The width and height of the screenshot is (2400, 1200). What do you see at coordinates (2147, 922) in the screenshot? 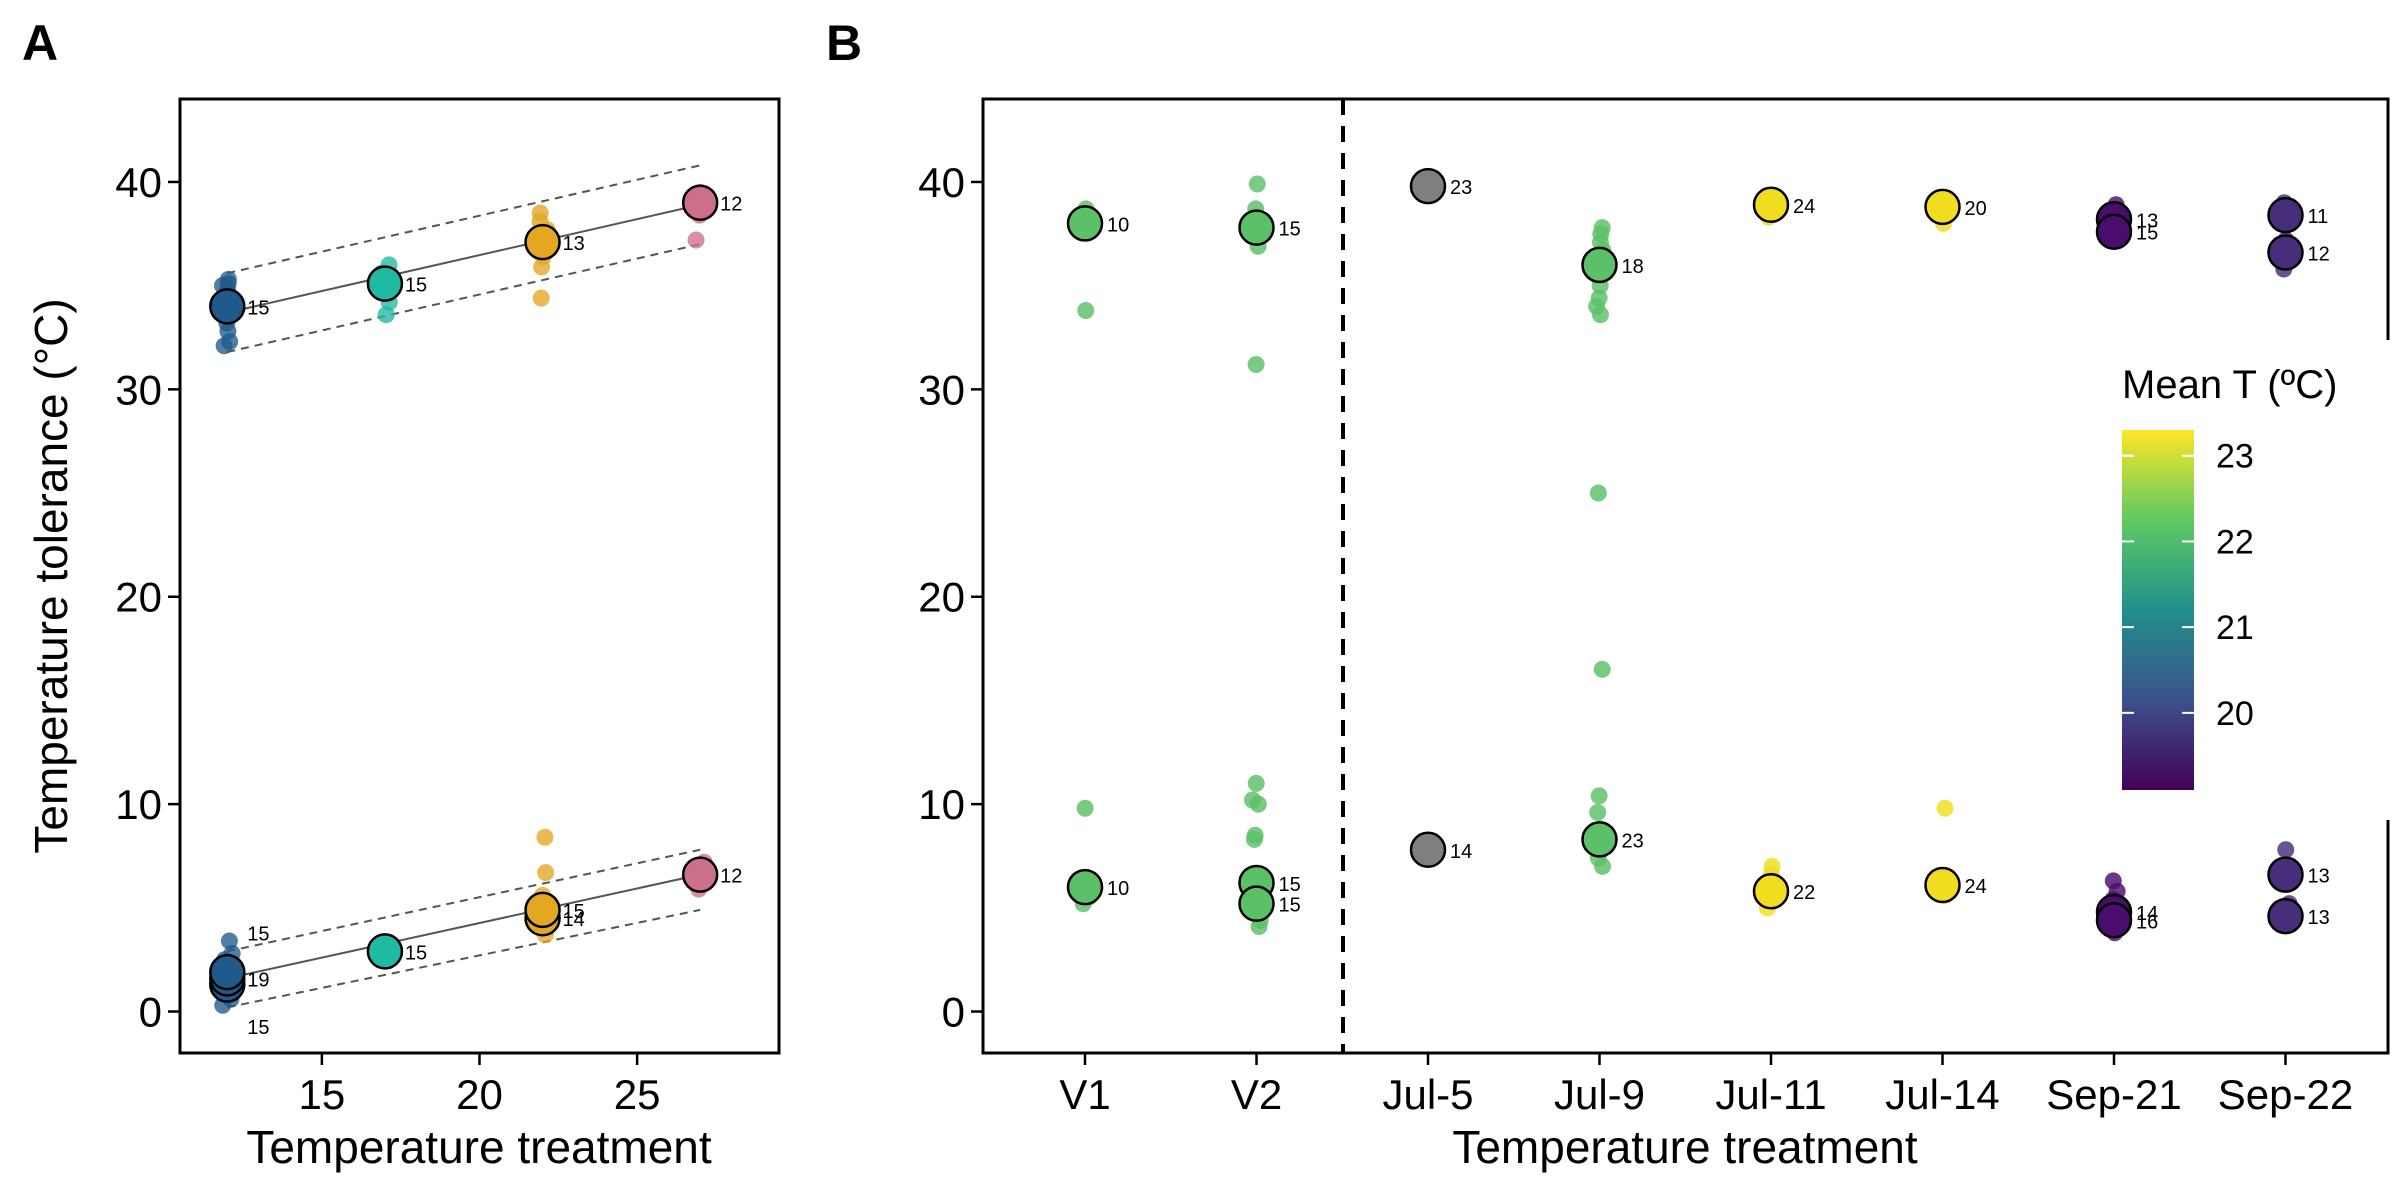
I see `sample-size-label: 16` at bounding box center [2147, 922].